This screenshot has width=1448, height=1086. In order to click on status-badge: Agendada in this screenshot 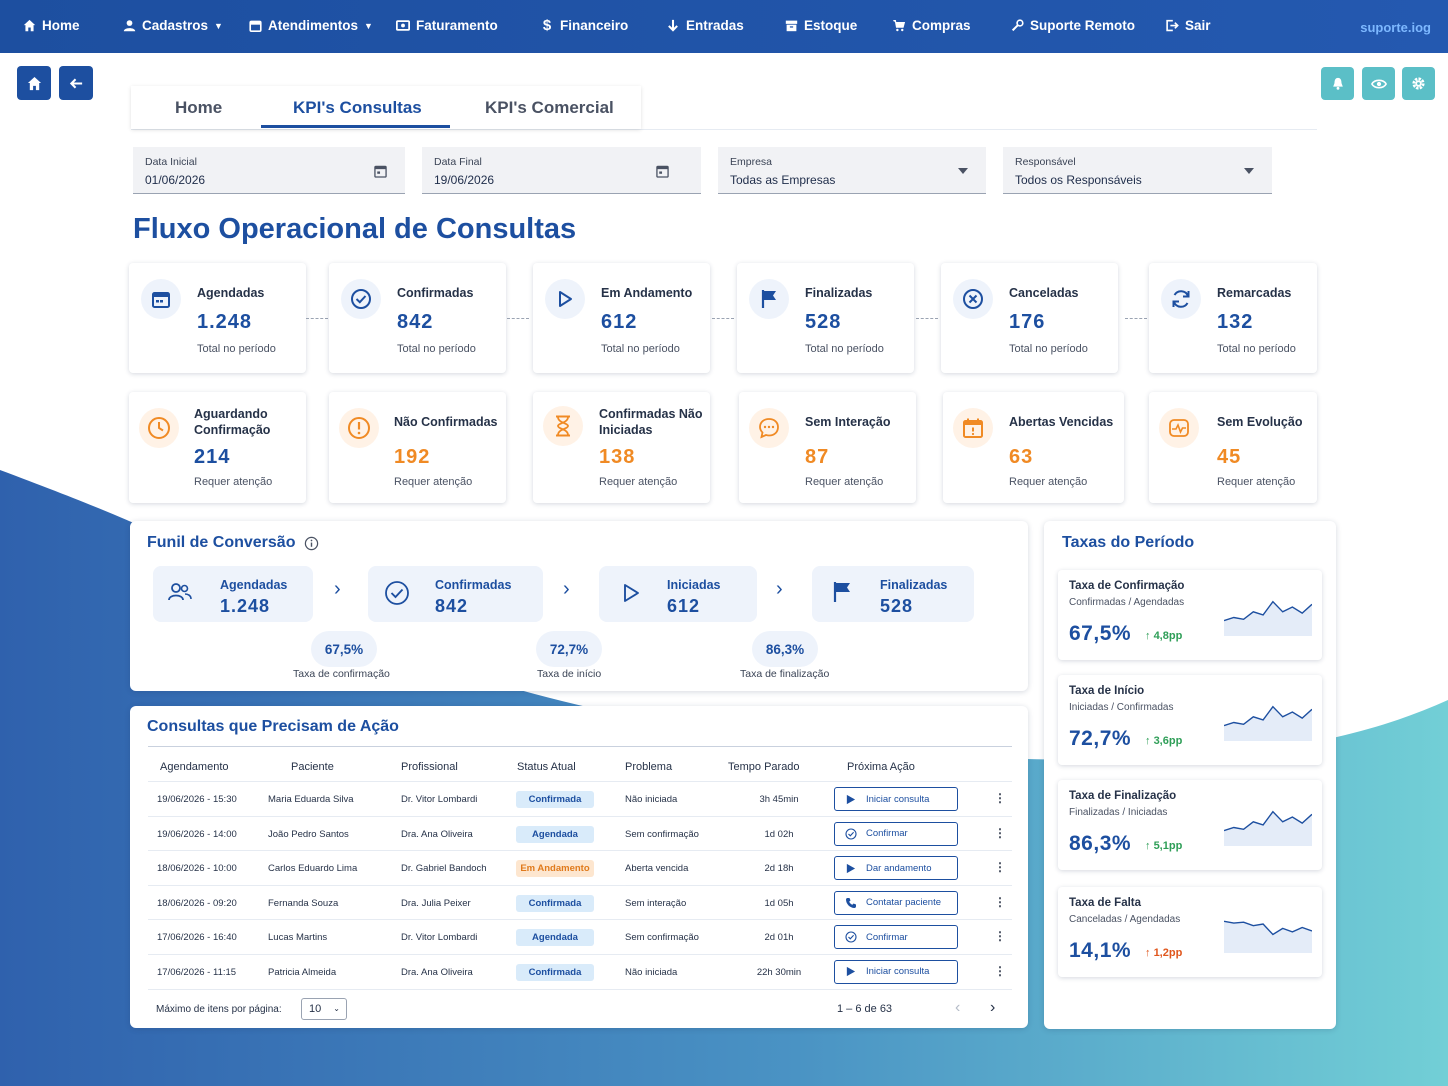, I will do `click(555, 834)`.